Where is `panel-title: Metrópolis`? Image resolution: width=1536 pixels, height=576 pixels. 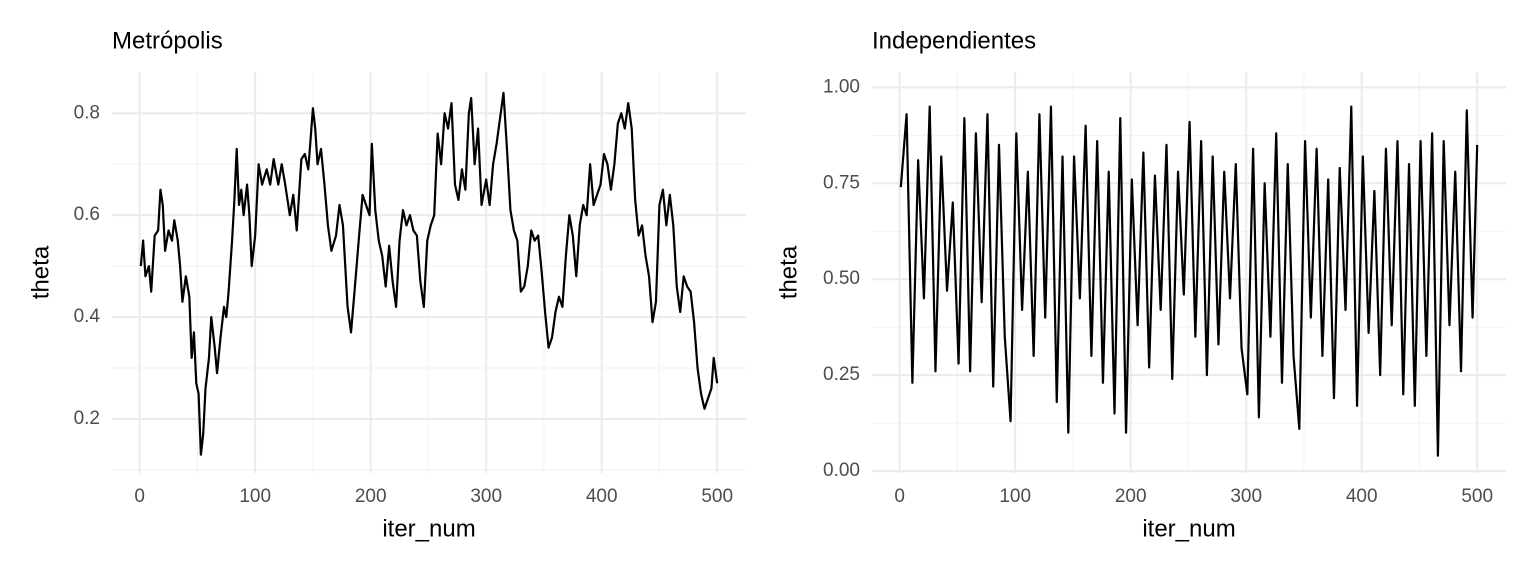 panel-title: Metrópolis is located at coordinates (167, 40).